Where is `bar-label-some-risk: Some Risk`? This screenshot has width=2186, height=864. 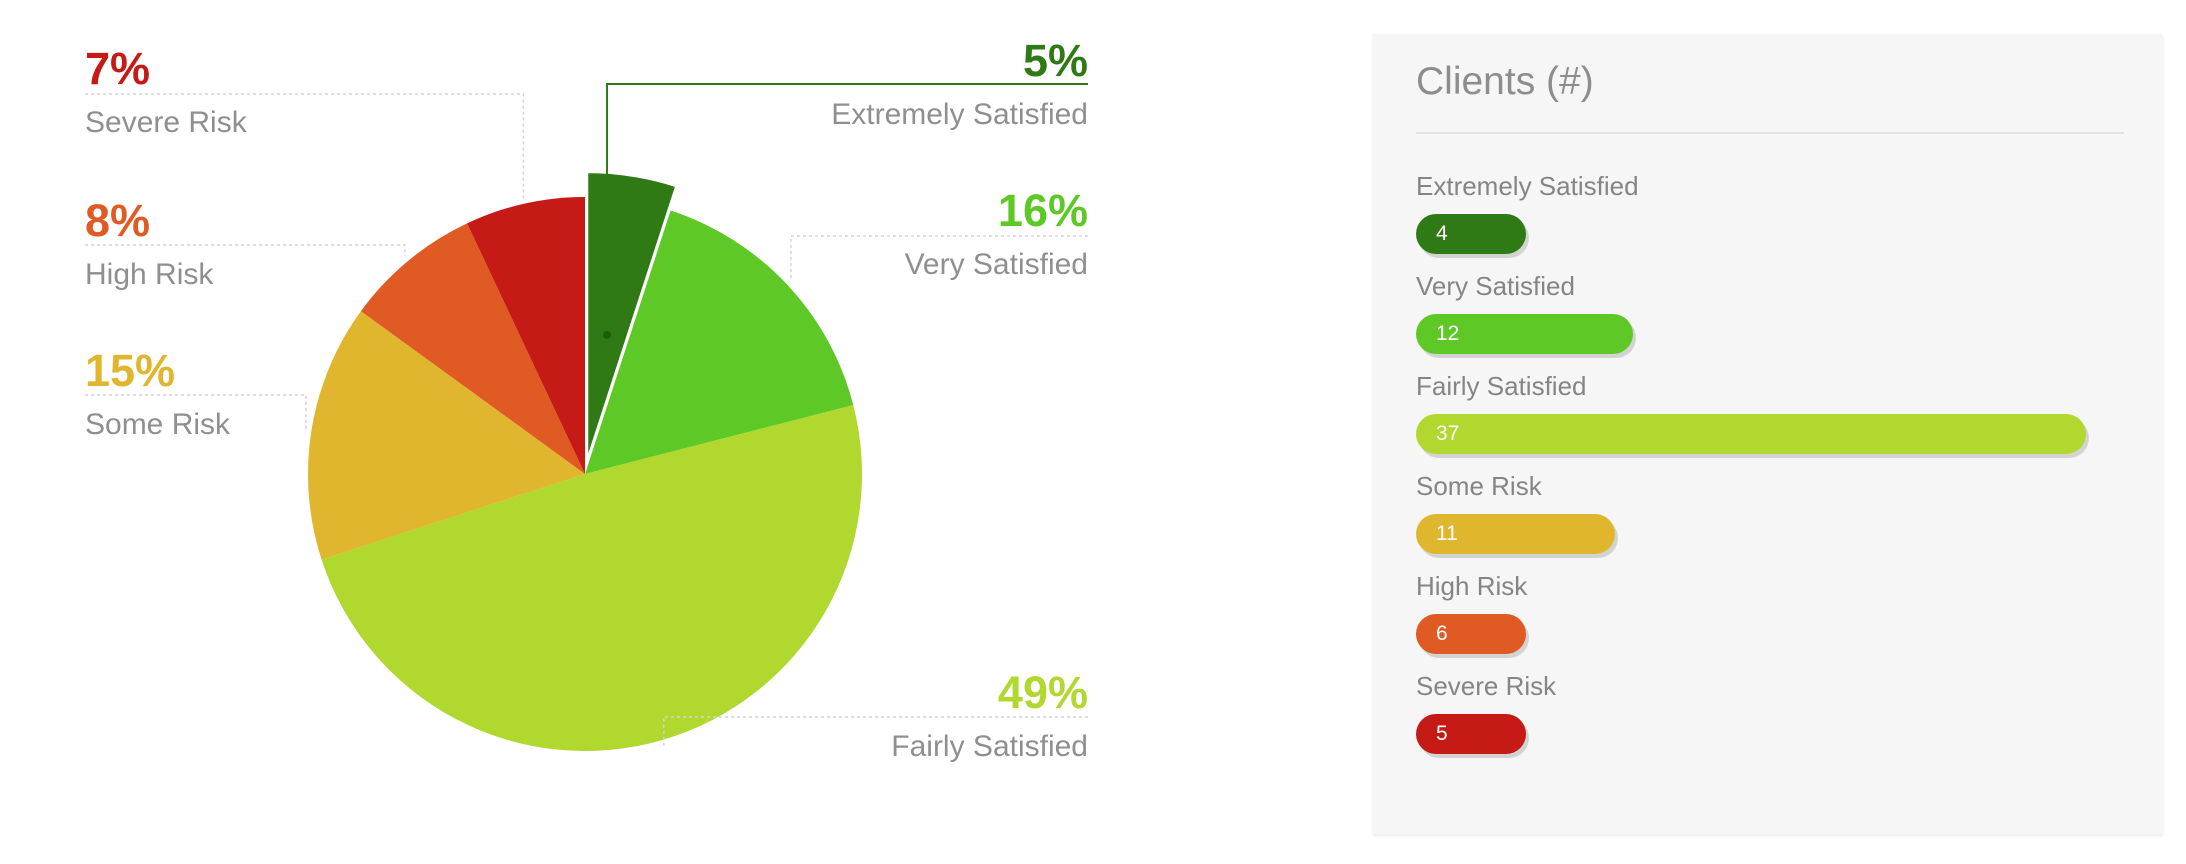 bar-label-some-risk: Some Risk is located at coordinates (1479, 486).